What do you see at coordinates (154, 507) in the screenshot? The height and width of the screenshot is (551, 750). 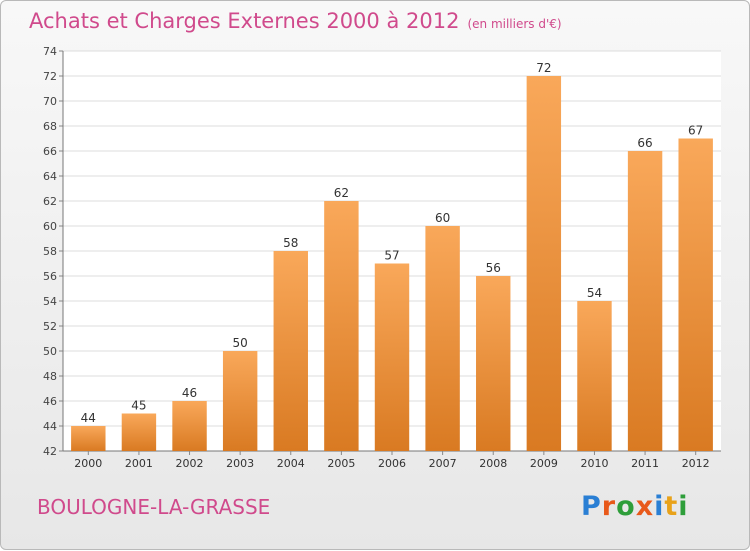 I see `location-label: BOULOGNE-LA-GRASSE` at bounding box center [154, 507].